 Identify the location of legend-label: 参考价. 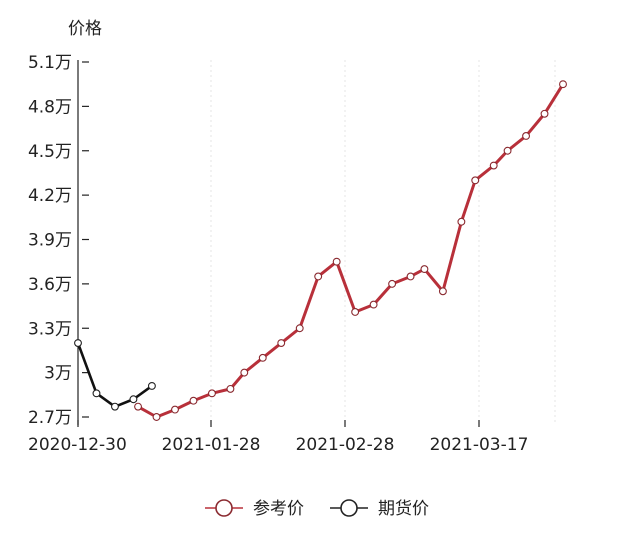
(278, 509).